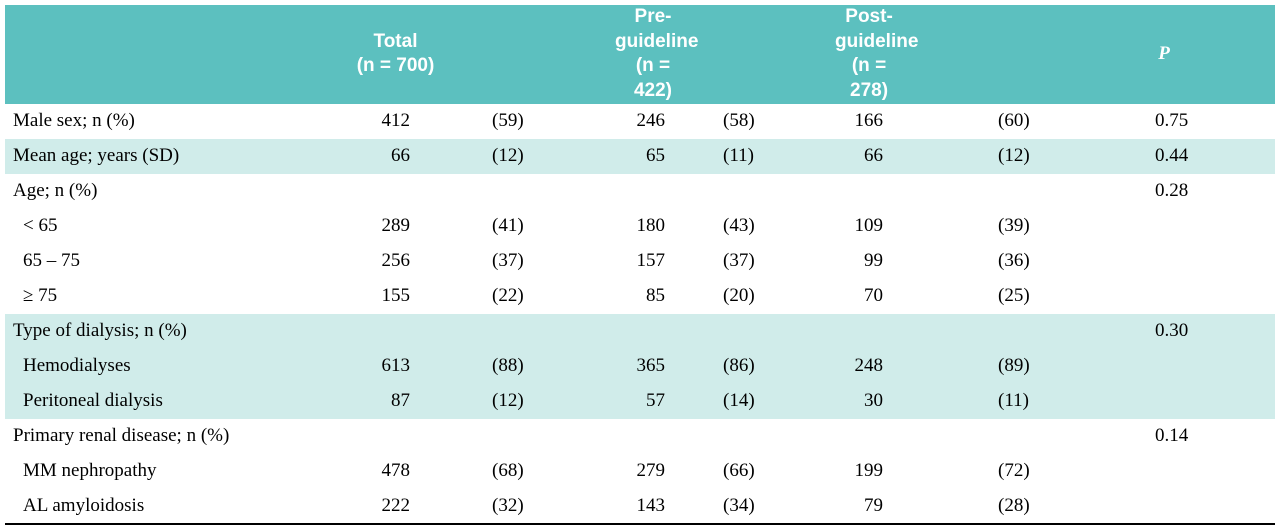 The image size is (1280, 527). What do you see at coordinates (651, 121) in the screenshot?
I see `pre-n-cell: 246` at bounding box center [651, 121].